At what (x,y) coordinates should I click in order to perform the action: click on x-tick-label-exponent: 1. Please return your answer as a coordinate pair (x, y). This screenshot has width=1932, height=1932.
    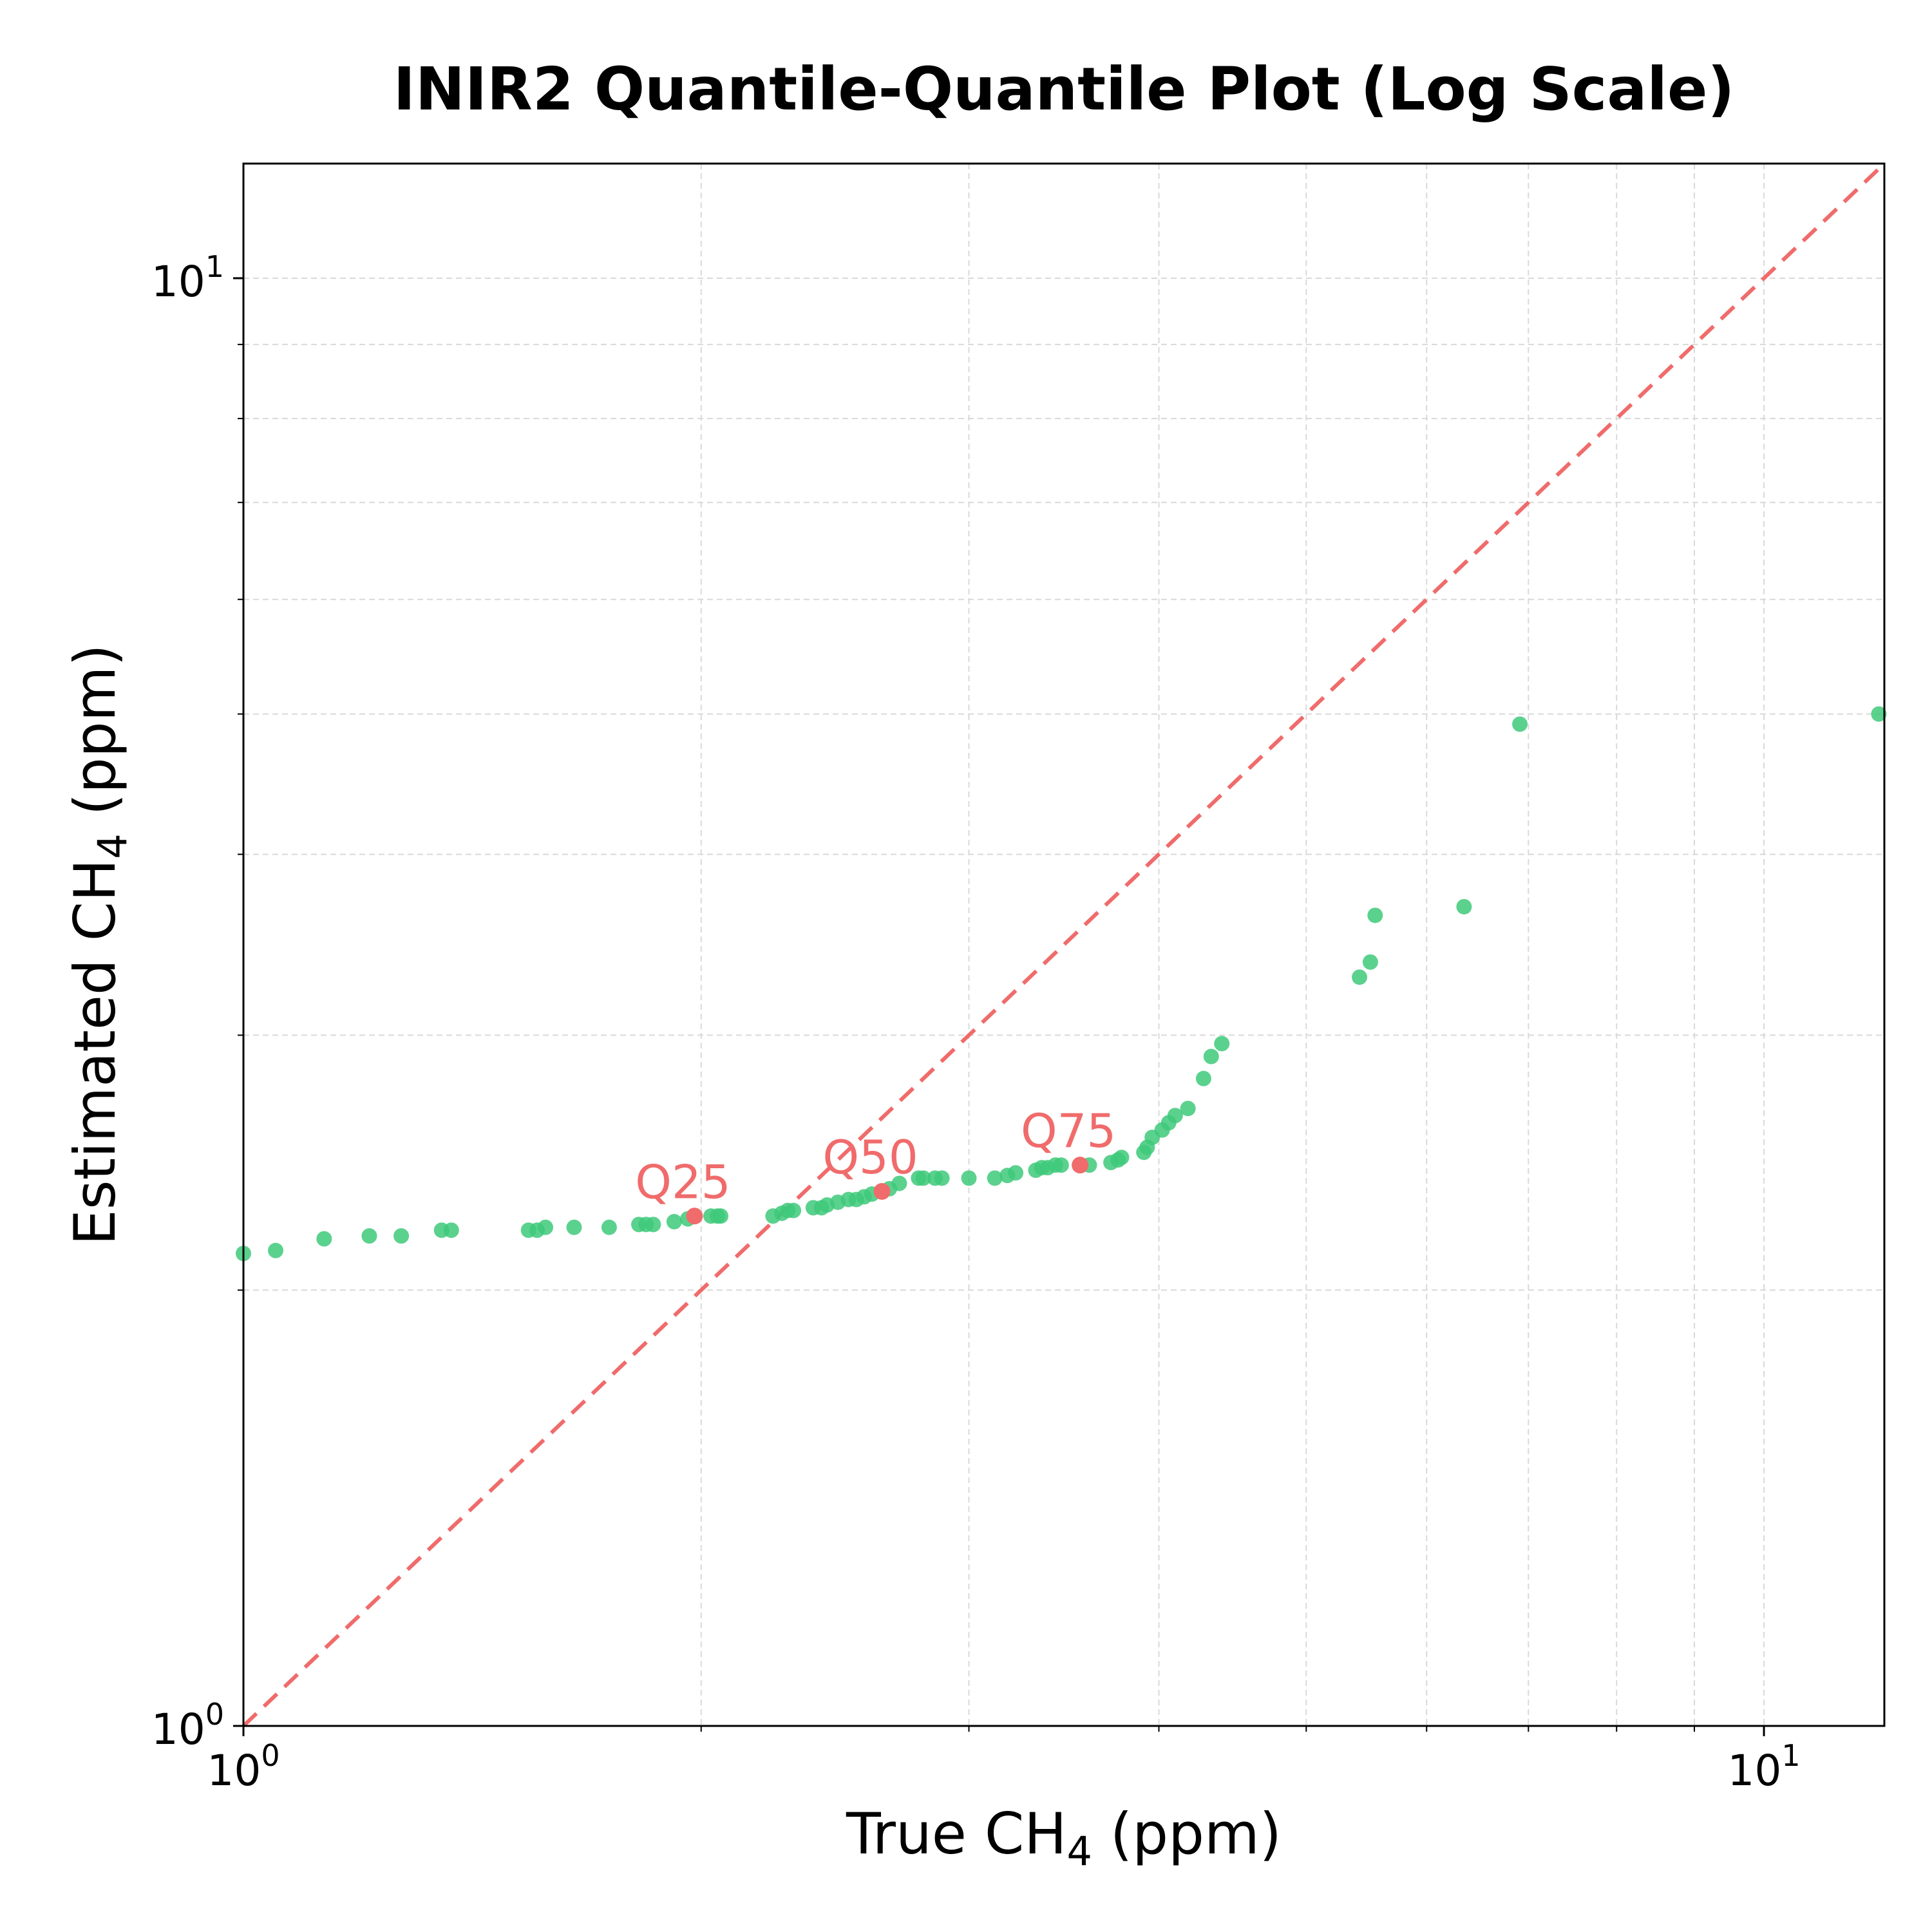
    Looking at the image, I should click on (1791, 1756).